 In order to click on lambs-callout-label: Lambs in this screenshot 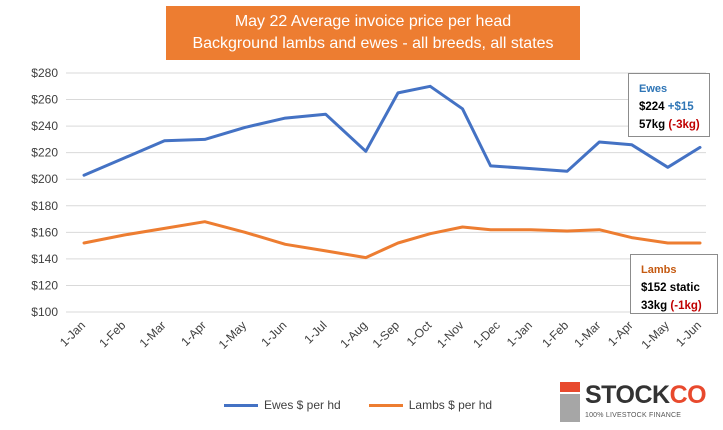, I will do `click(659, 270)`.